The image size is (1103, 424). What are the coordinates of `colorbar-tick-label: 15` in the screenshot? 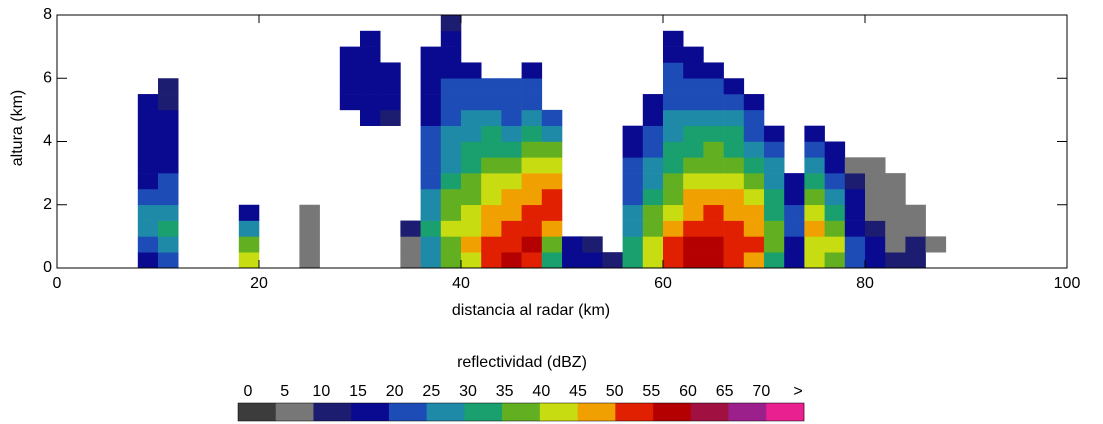 It's located at (358, 391).